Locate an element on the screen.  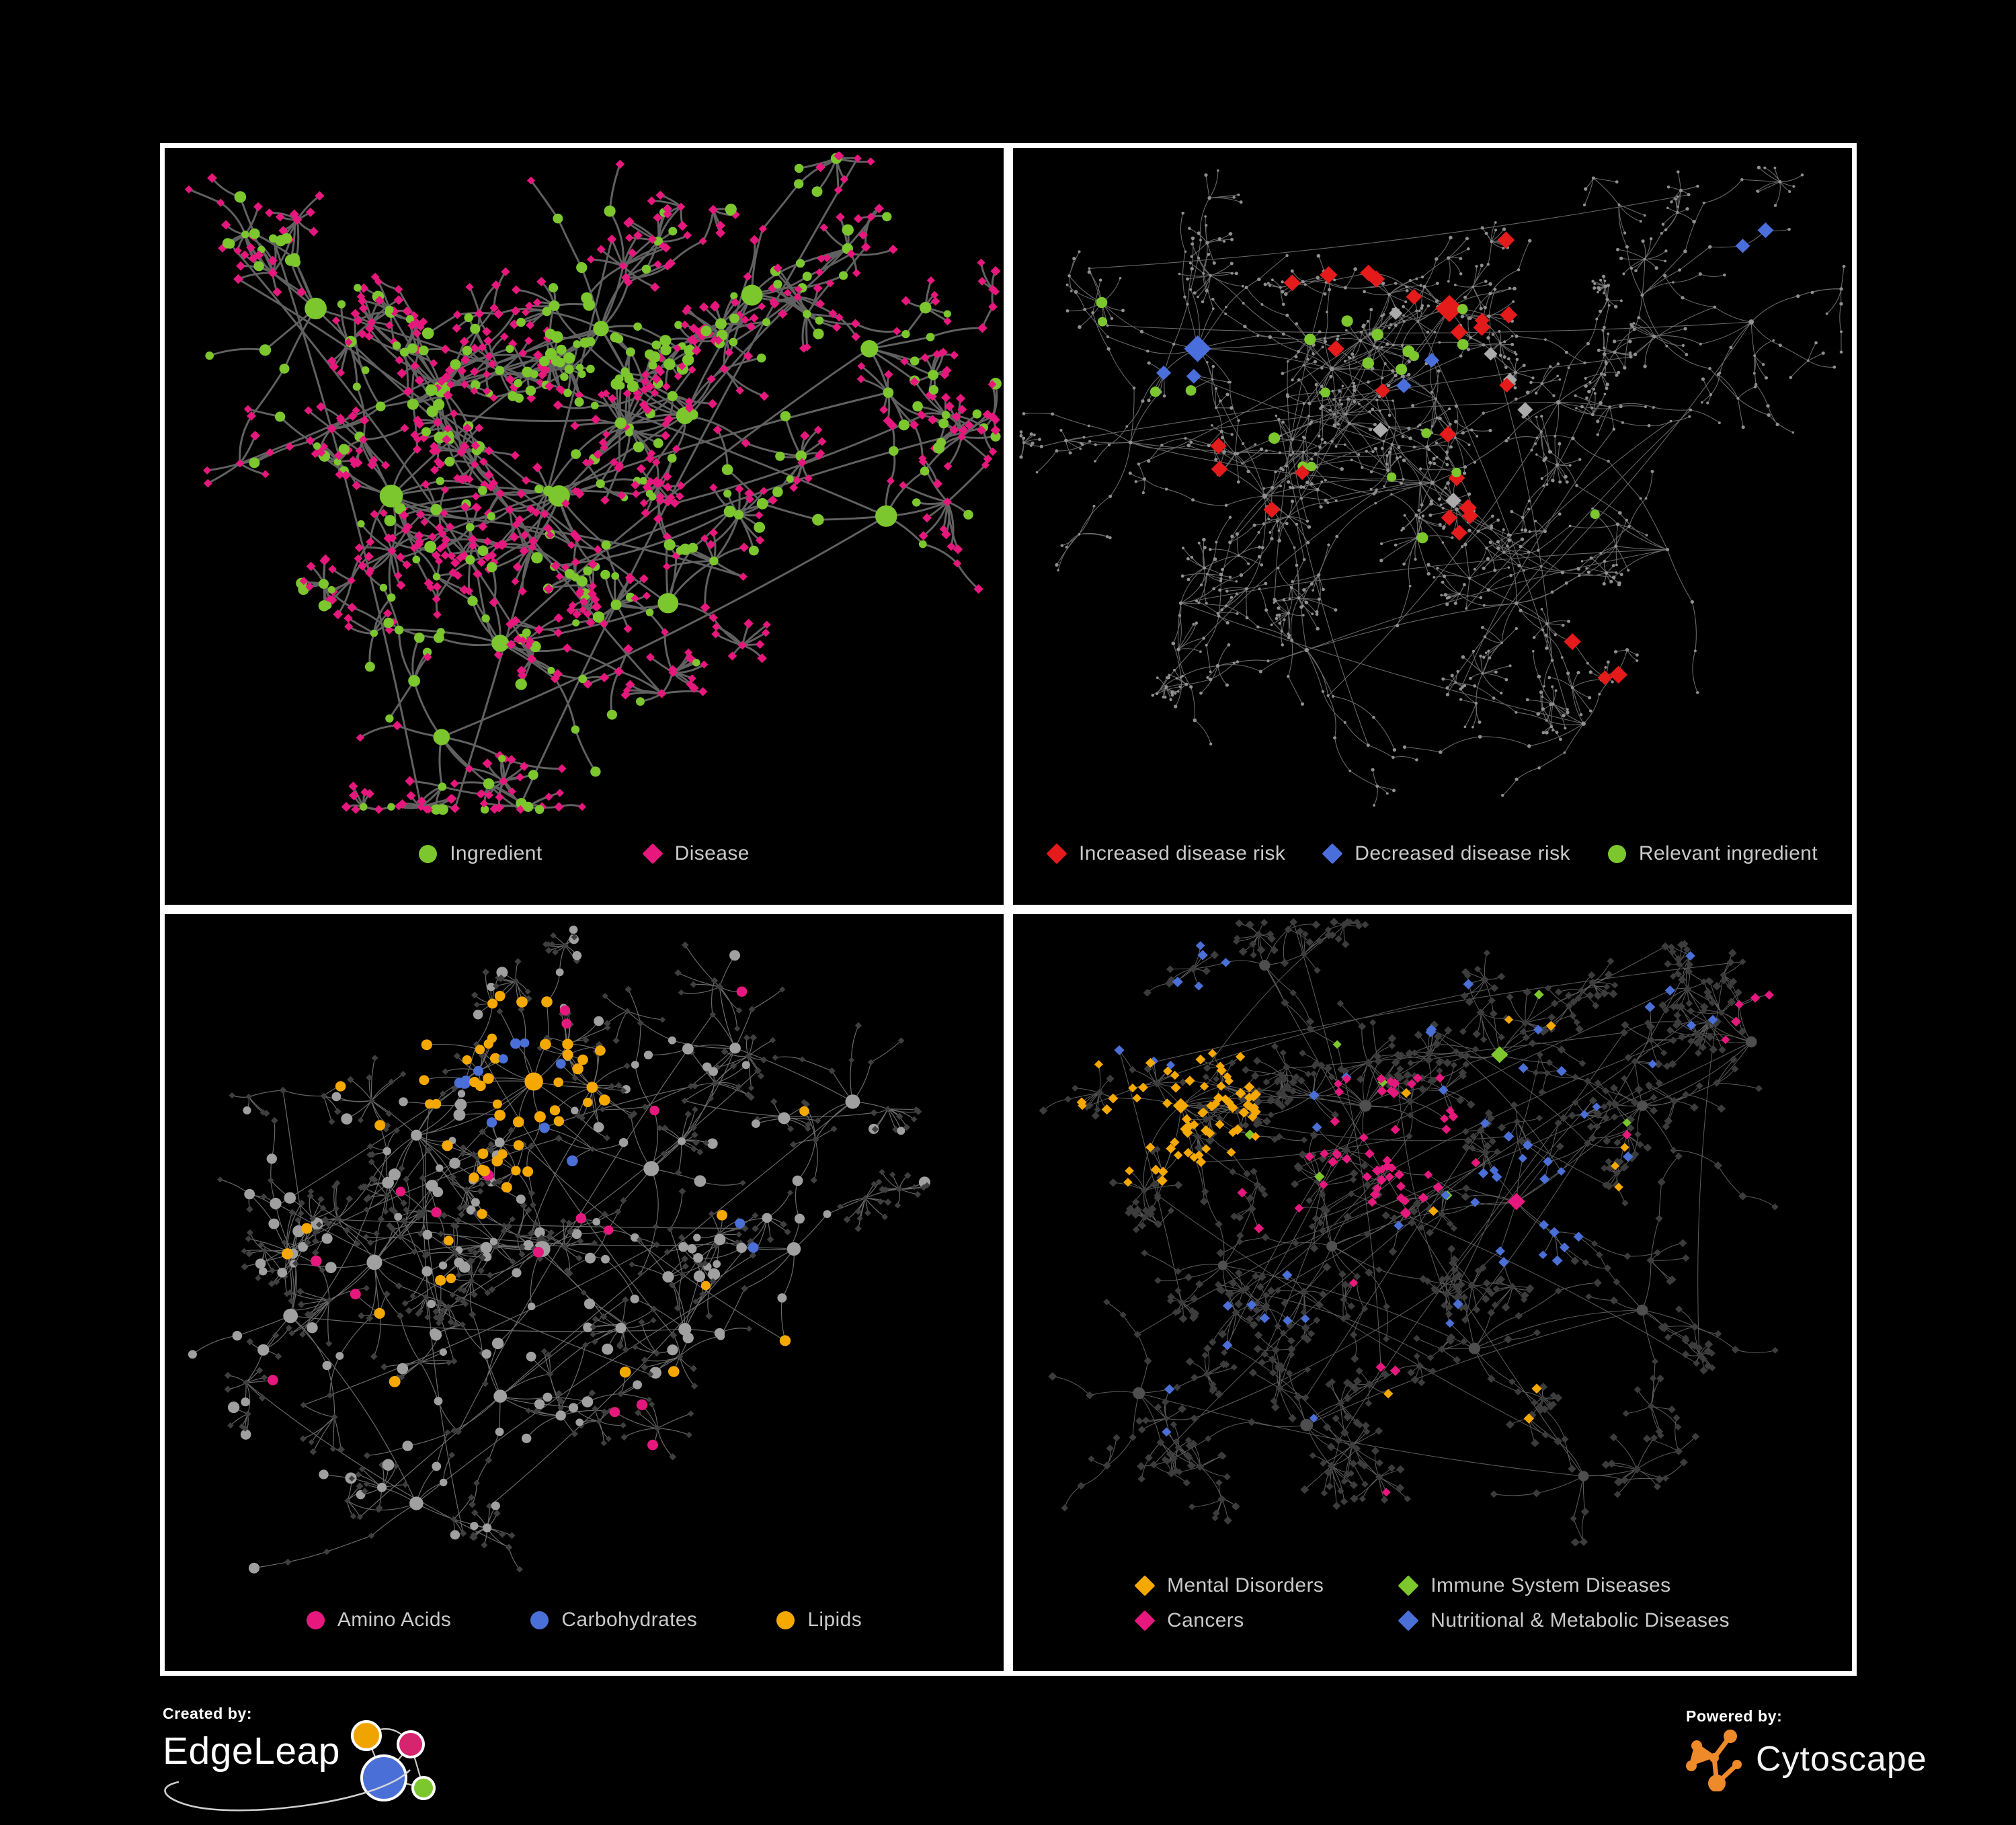
legend-label: Increased disease risk is located at coordinates (1182, 853).